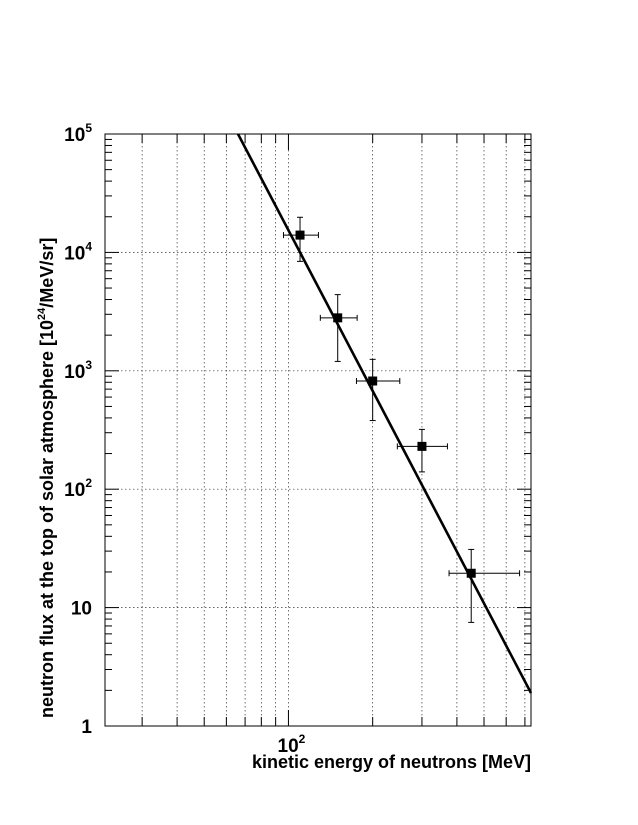 This screenshot has height=825, width=638. Describe the element at coordinates (302, 739) in the screenshot. I see `x-tick-label-exp: 2` at that location.